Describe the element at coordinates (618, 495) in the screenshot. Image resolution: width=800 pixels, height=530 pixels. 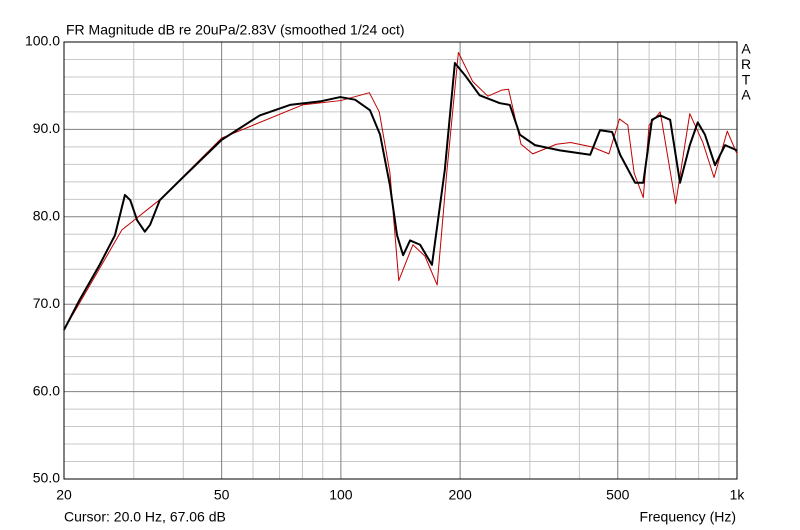
I see `x-tick-label: 500` at that location.